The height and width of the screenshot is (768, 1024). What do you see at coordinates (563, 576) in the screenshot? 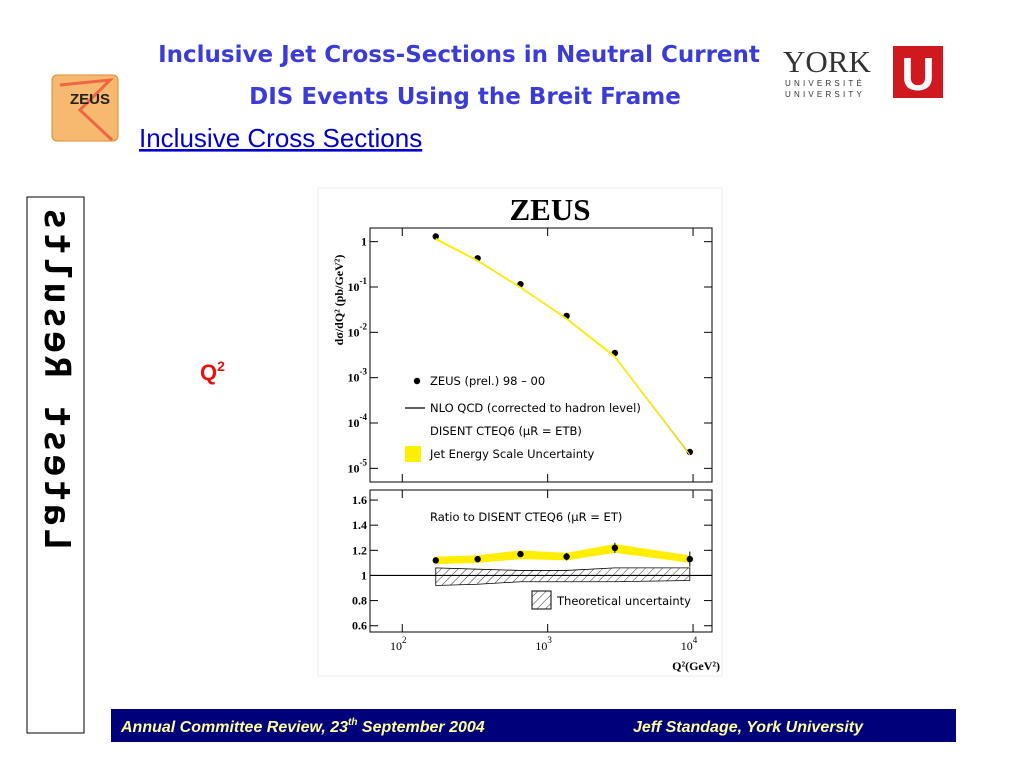
I see `theory-band` at bounding box center [563, 576].